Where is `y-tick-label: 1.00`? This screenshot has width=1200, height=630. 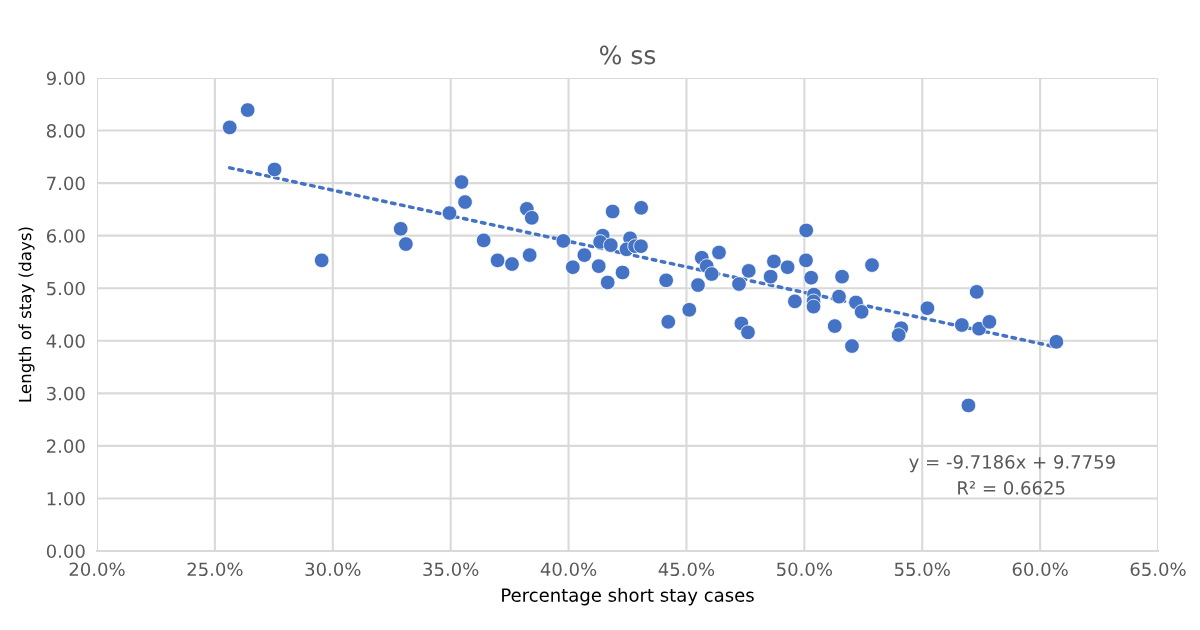 y-tick-label: 1.00 is located at coordinates (66, 498).